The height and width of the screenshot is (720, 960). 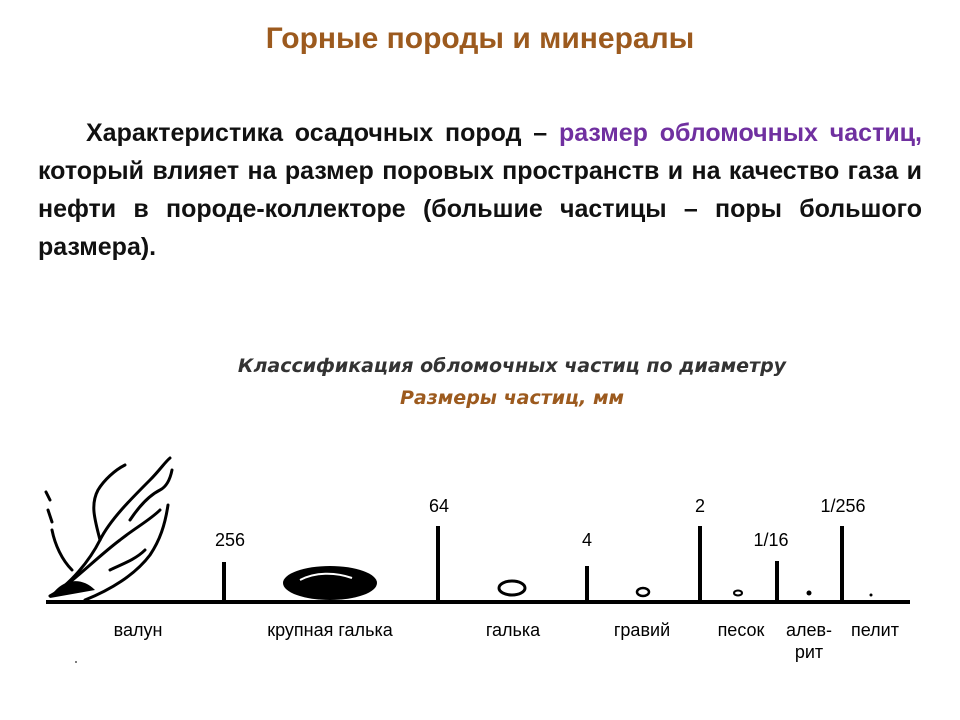 What do you see at coordinates (138, 630) in the screenshot?
I see `label-boulder: валун` at bounding box center [138, 630].